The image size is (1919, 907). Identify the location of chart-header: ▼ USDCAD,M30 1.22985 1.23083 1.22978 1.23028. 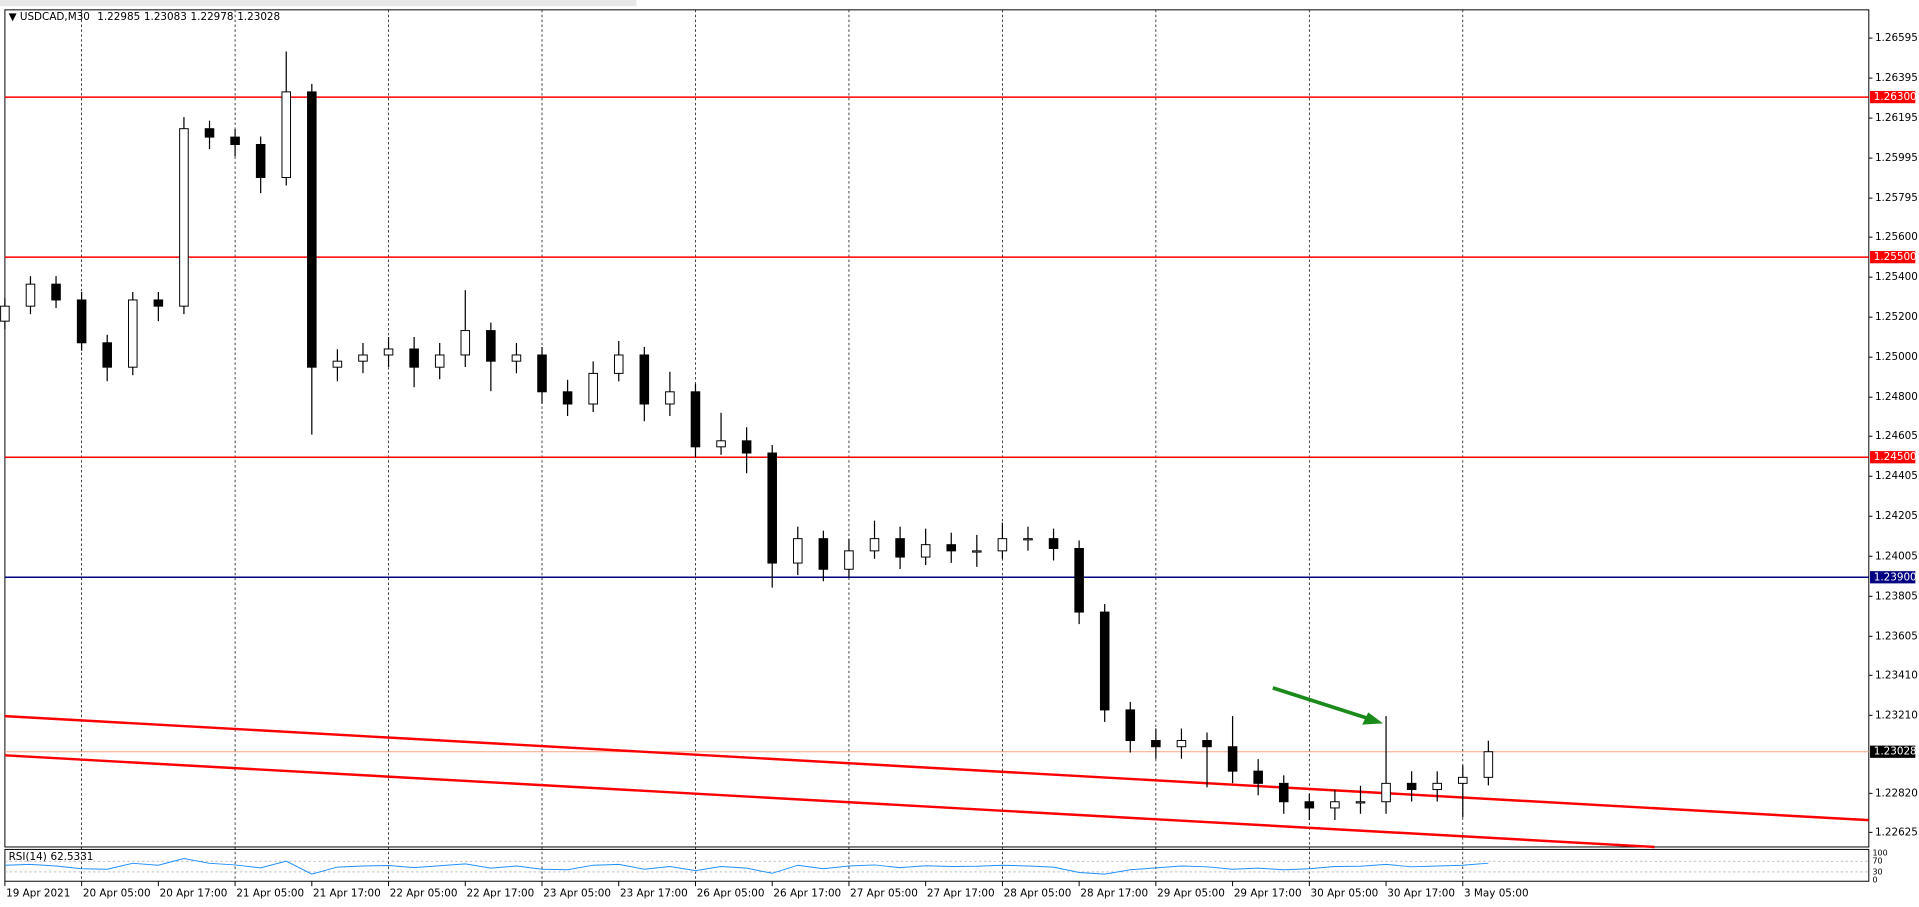
(145, 17).